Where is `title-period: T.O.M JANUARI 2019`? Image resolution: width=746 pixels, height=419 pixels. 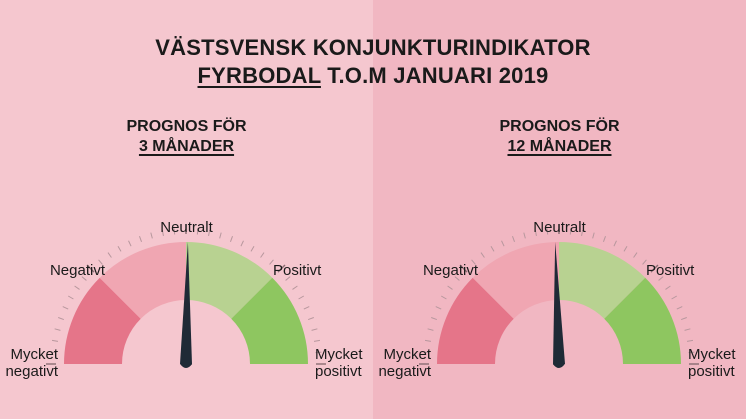 title-period: T.O.M JANUARI 2019 is located at coordinates (438, 75).